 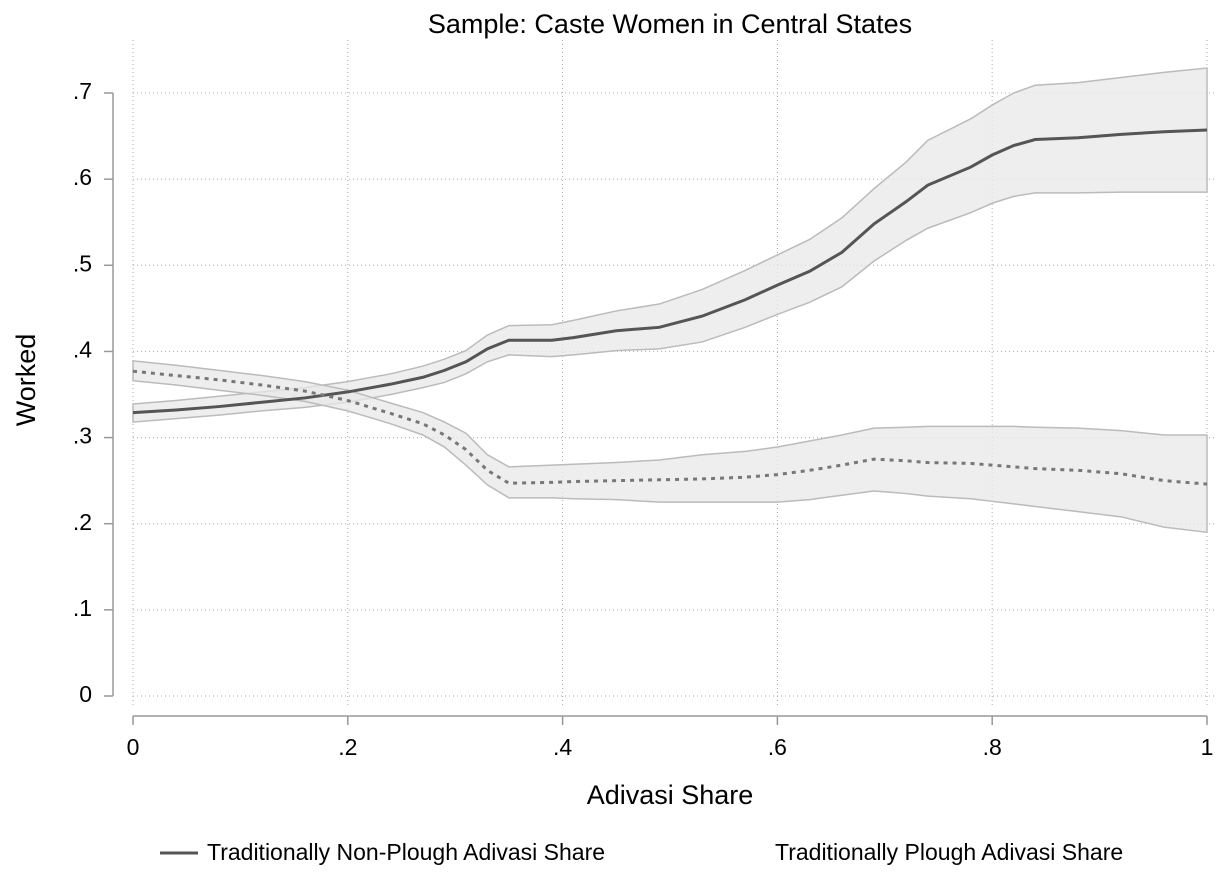 I want to click on x-axis-label: Adivasi Share, so click(x=670, y=795).